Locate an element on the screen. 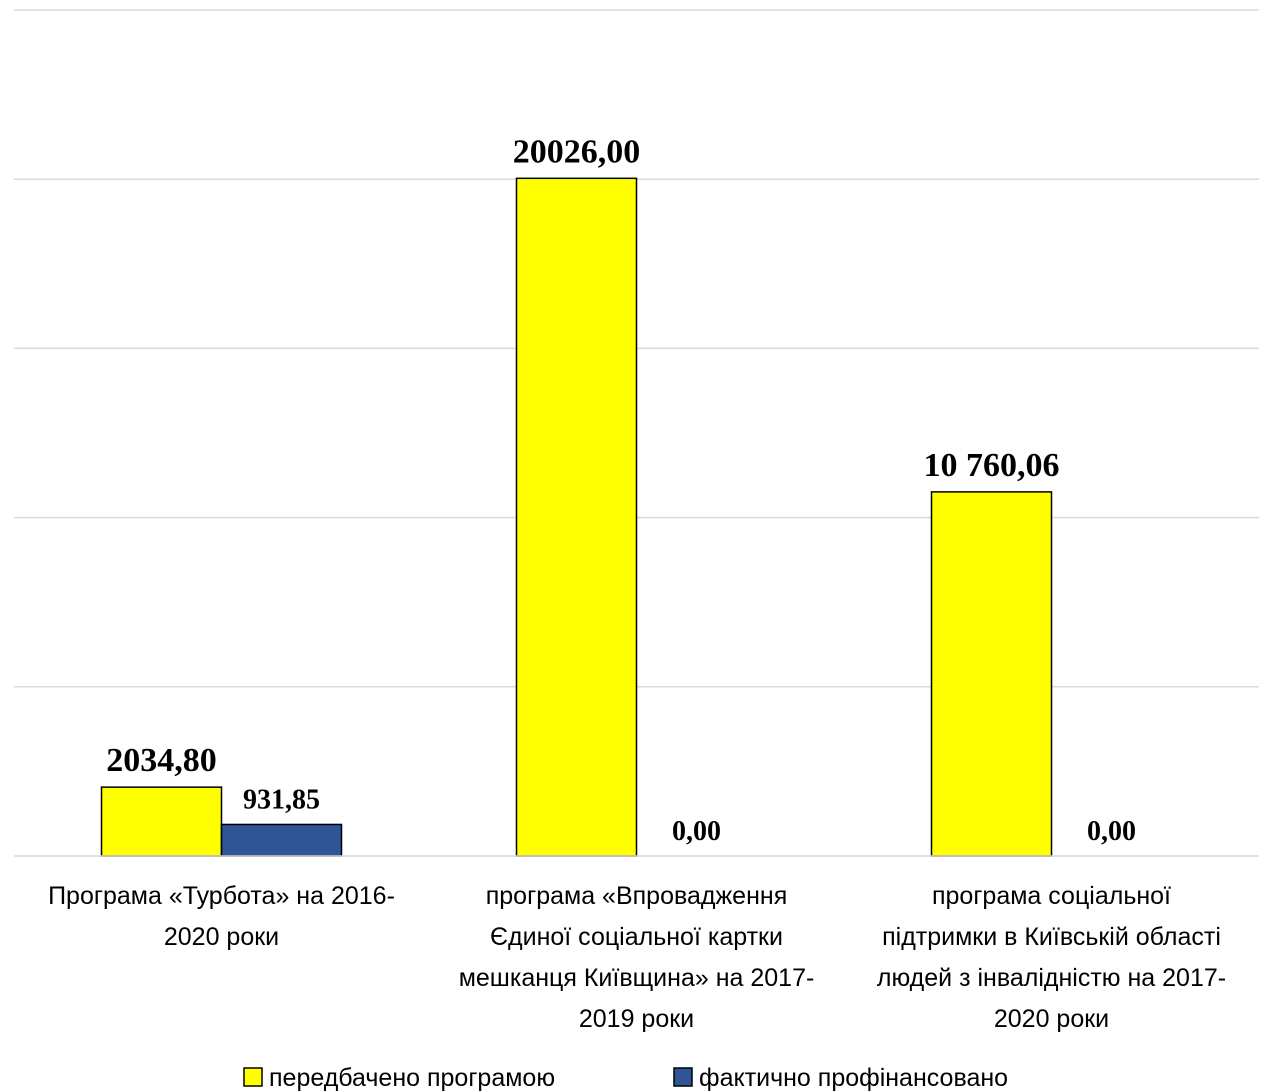 The image size is (1273, 1091). data-label-actual-1: 0,00 is located at coordinates (696, 831).